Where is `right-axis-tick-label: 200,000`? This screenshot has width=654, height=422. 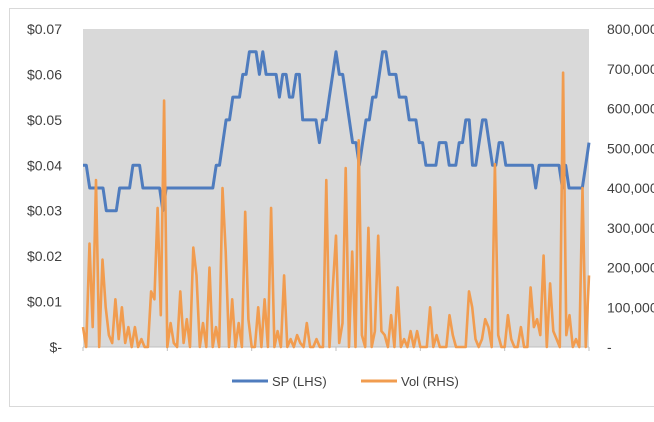 right-axis-tick-label: 200,000 is located at coordinates (630, 268).